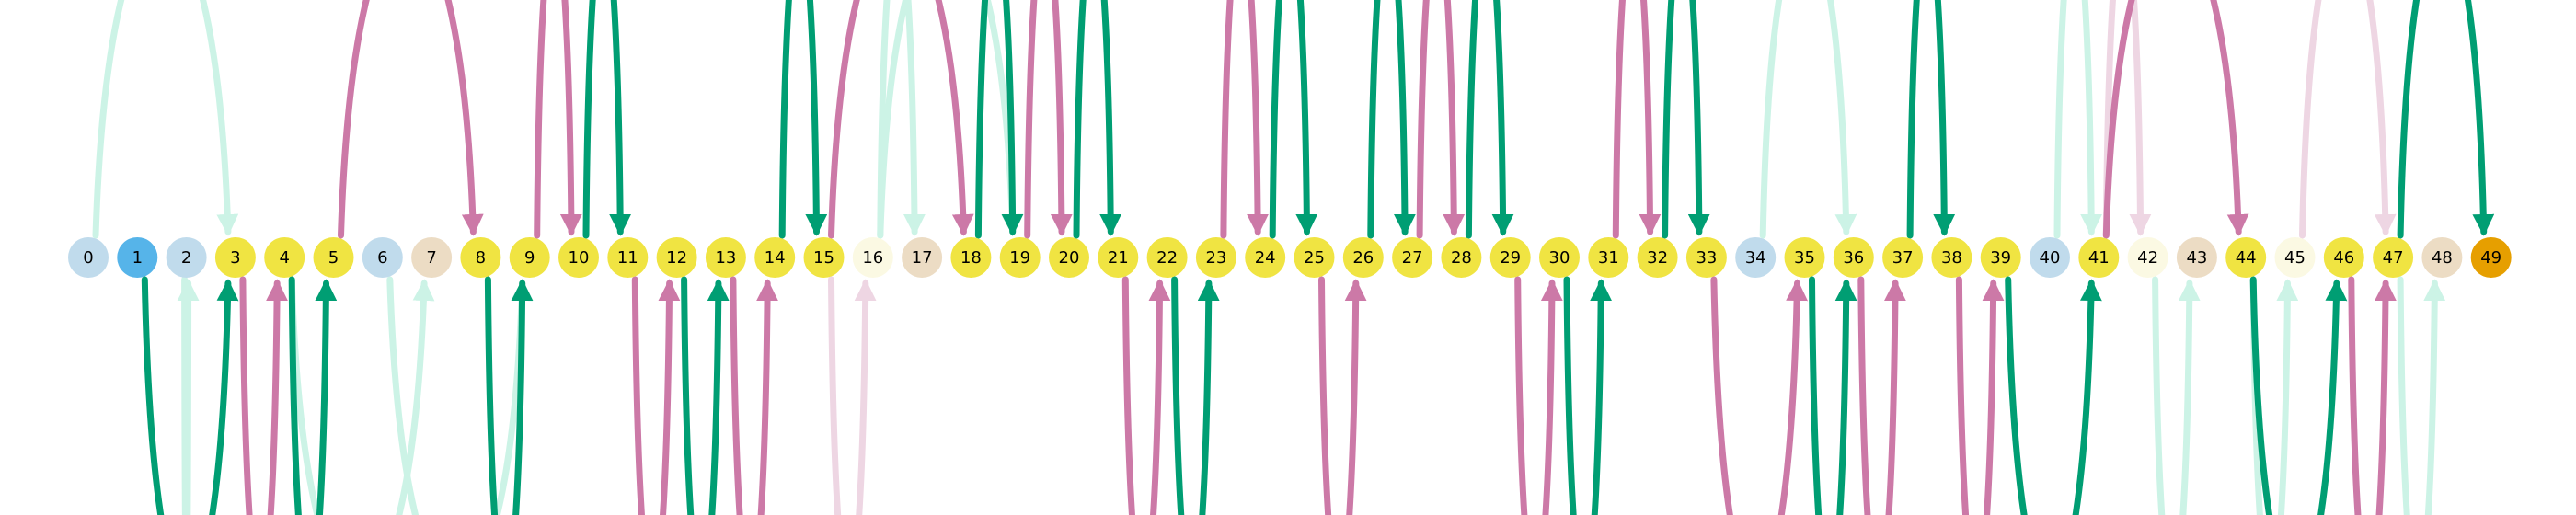 Image resolution: width=2576 pixels, height=515 pixels. What do you see at coordinates (1804, 258) in the screenshot?
I see `node-label: 35` at bounding box center [1804, 258].